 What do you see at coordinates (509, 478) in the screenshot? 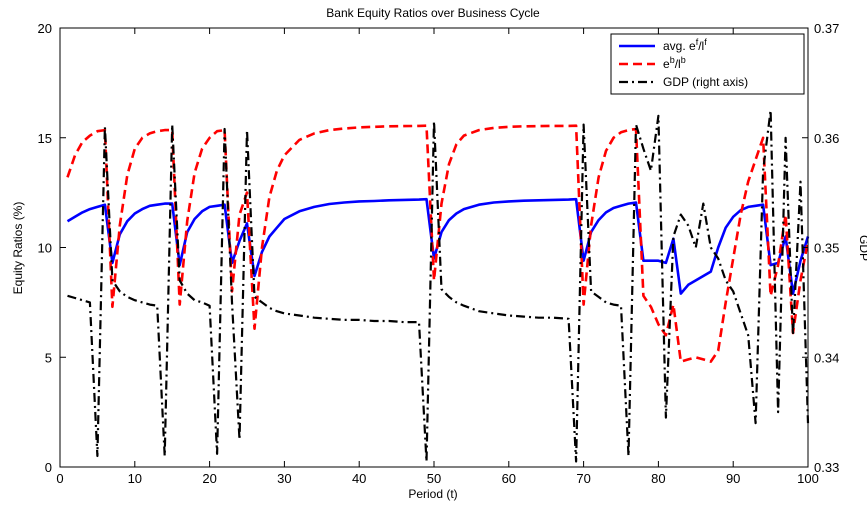
I see `x-tick-label: 60` at bounding box center [509, 478].